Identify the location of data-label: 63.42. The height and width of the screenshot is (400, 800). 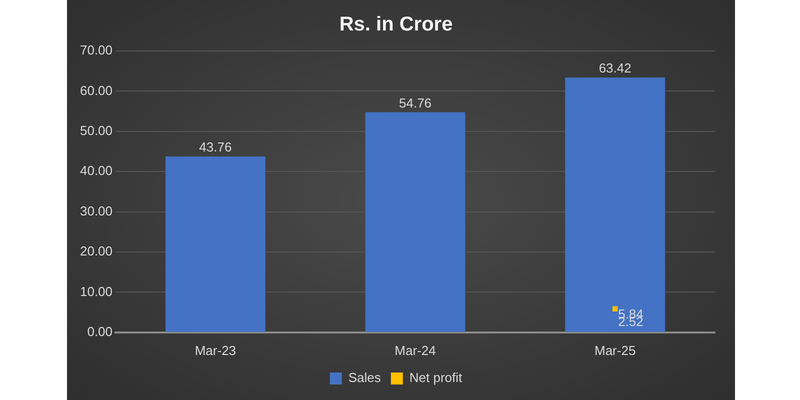
(615, 68).